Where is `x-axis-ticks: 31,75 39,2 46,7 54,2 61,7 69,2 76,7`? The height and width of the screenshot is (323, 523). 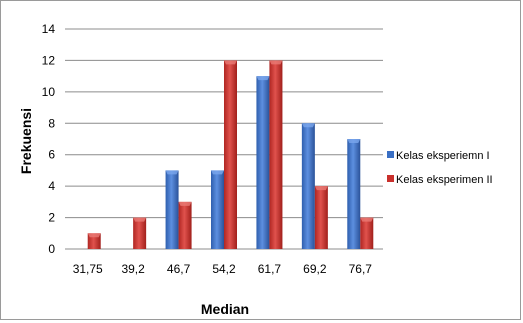
x-axis-ticks: 31,75 39,2 46,7 54,2 61,7 69,2 76,7 is located at coordinates (223, 269).